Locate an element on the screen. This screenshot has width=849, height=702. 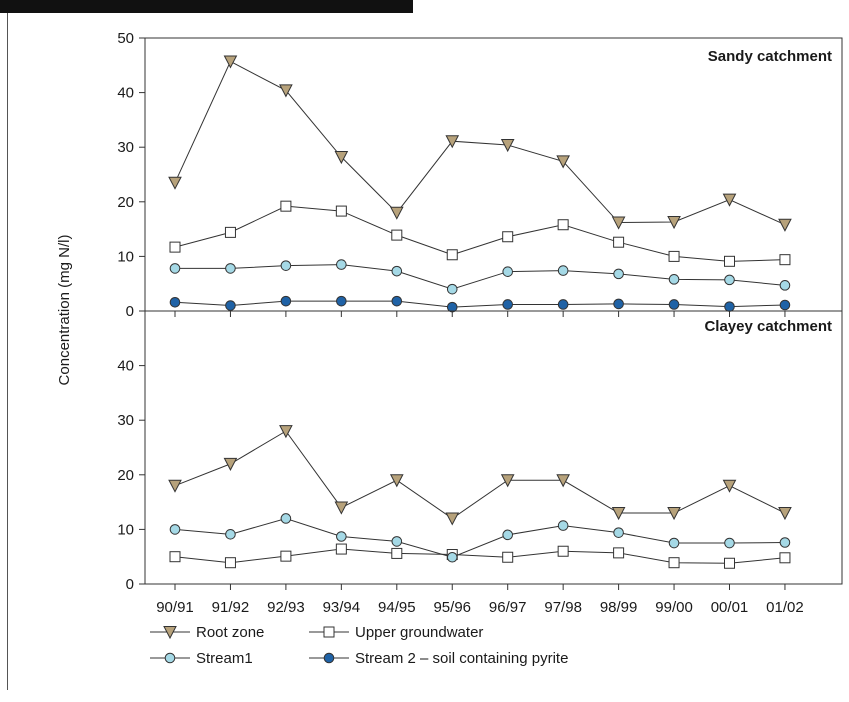
x-tick-label: 90/91 is located at coordinates (175, 607).